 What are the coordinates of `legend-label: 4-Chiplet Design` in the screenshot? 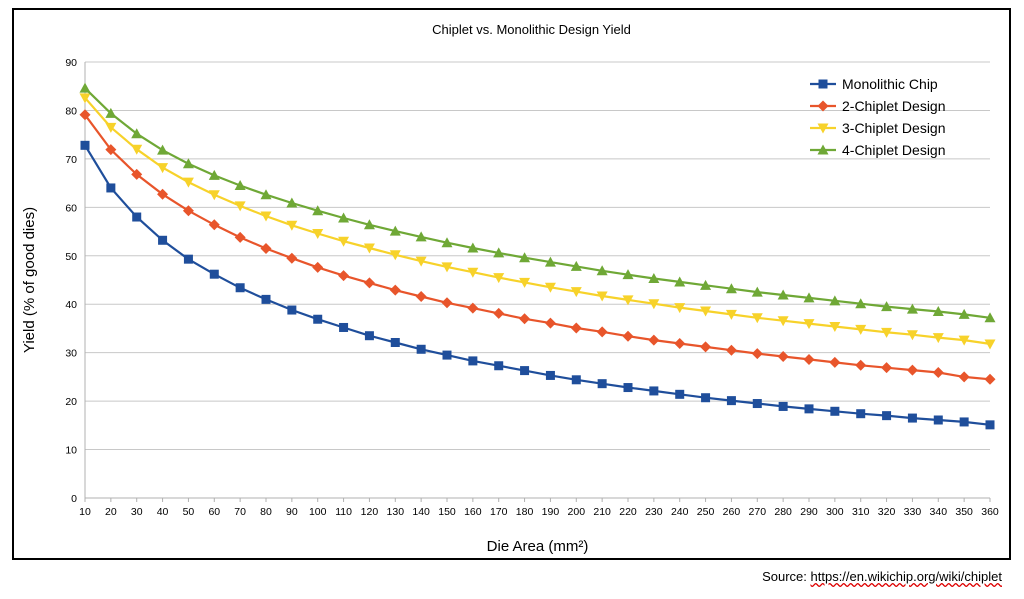 It's located at (894, 150).